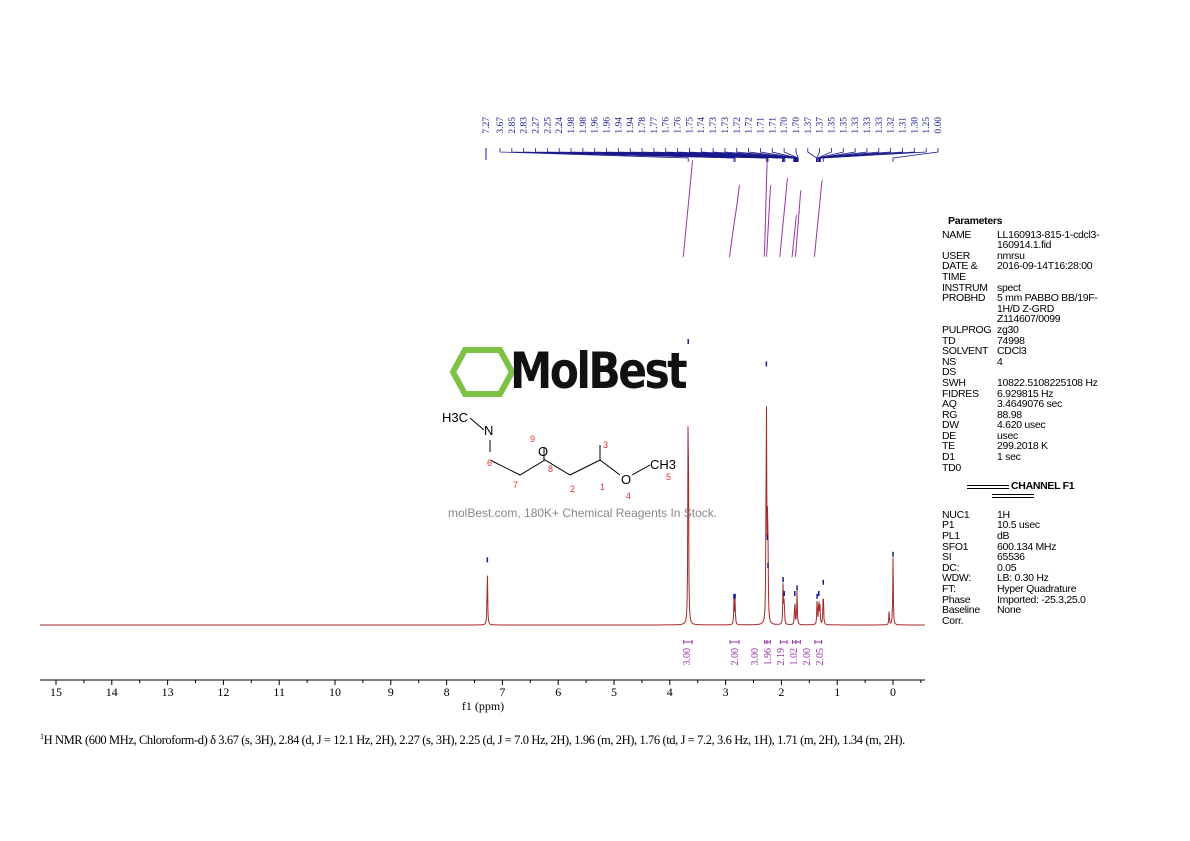 This screenshot has height=841, width=1190. I want to click on parameter-key: FT:, so click(949, 589).